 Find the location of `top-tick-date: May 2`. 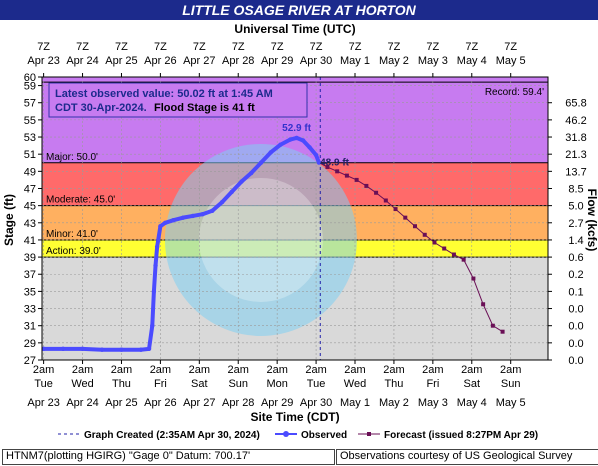

top-tick-date: May 2 is located at coordinates (394, 61).